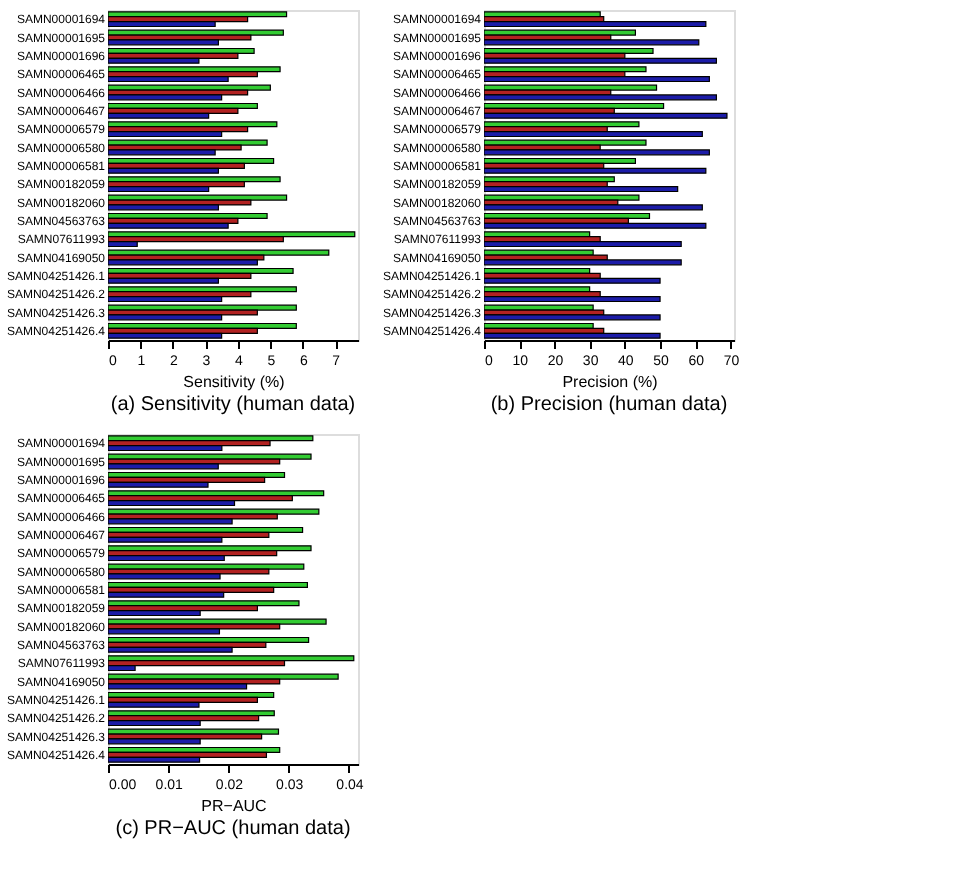 This screenshot has height=876, width=962. I want to click on text: (c) PR−AUC (human data), so click(233, 829).